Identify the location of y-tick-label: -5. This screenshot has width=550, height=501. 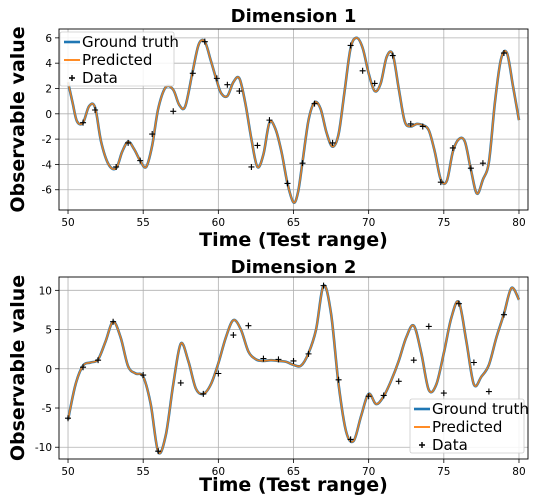
(47, 409).